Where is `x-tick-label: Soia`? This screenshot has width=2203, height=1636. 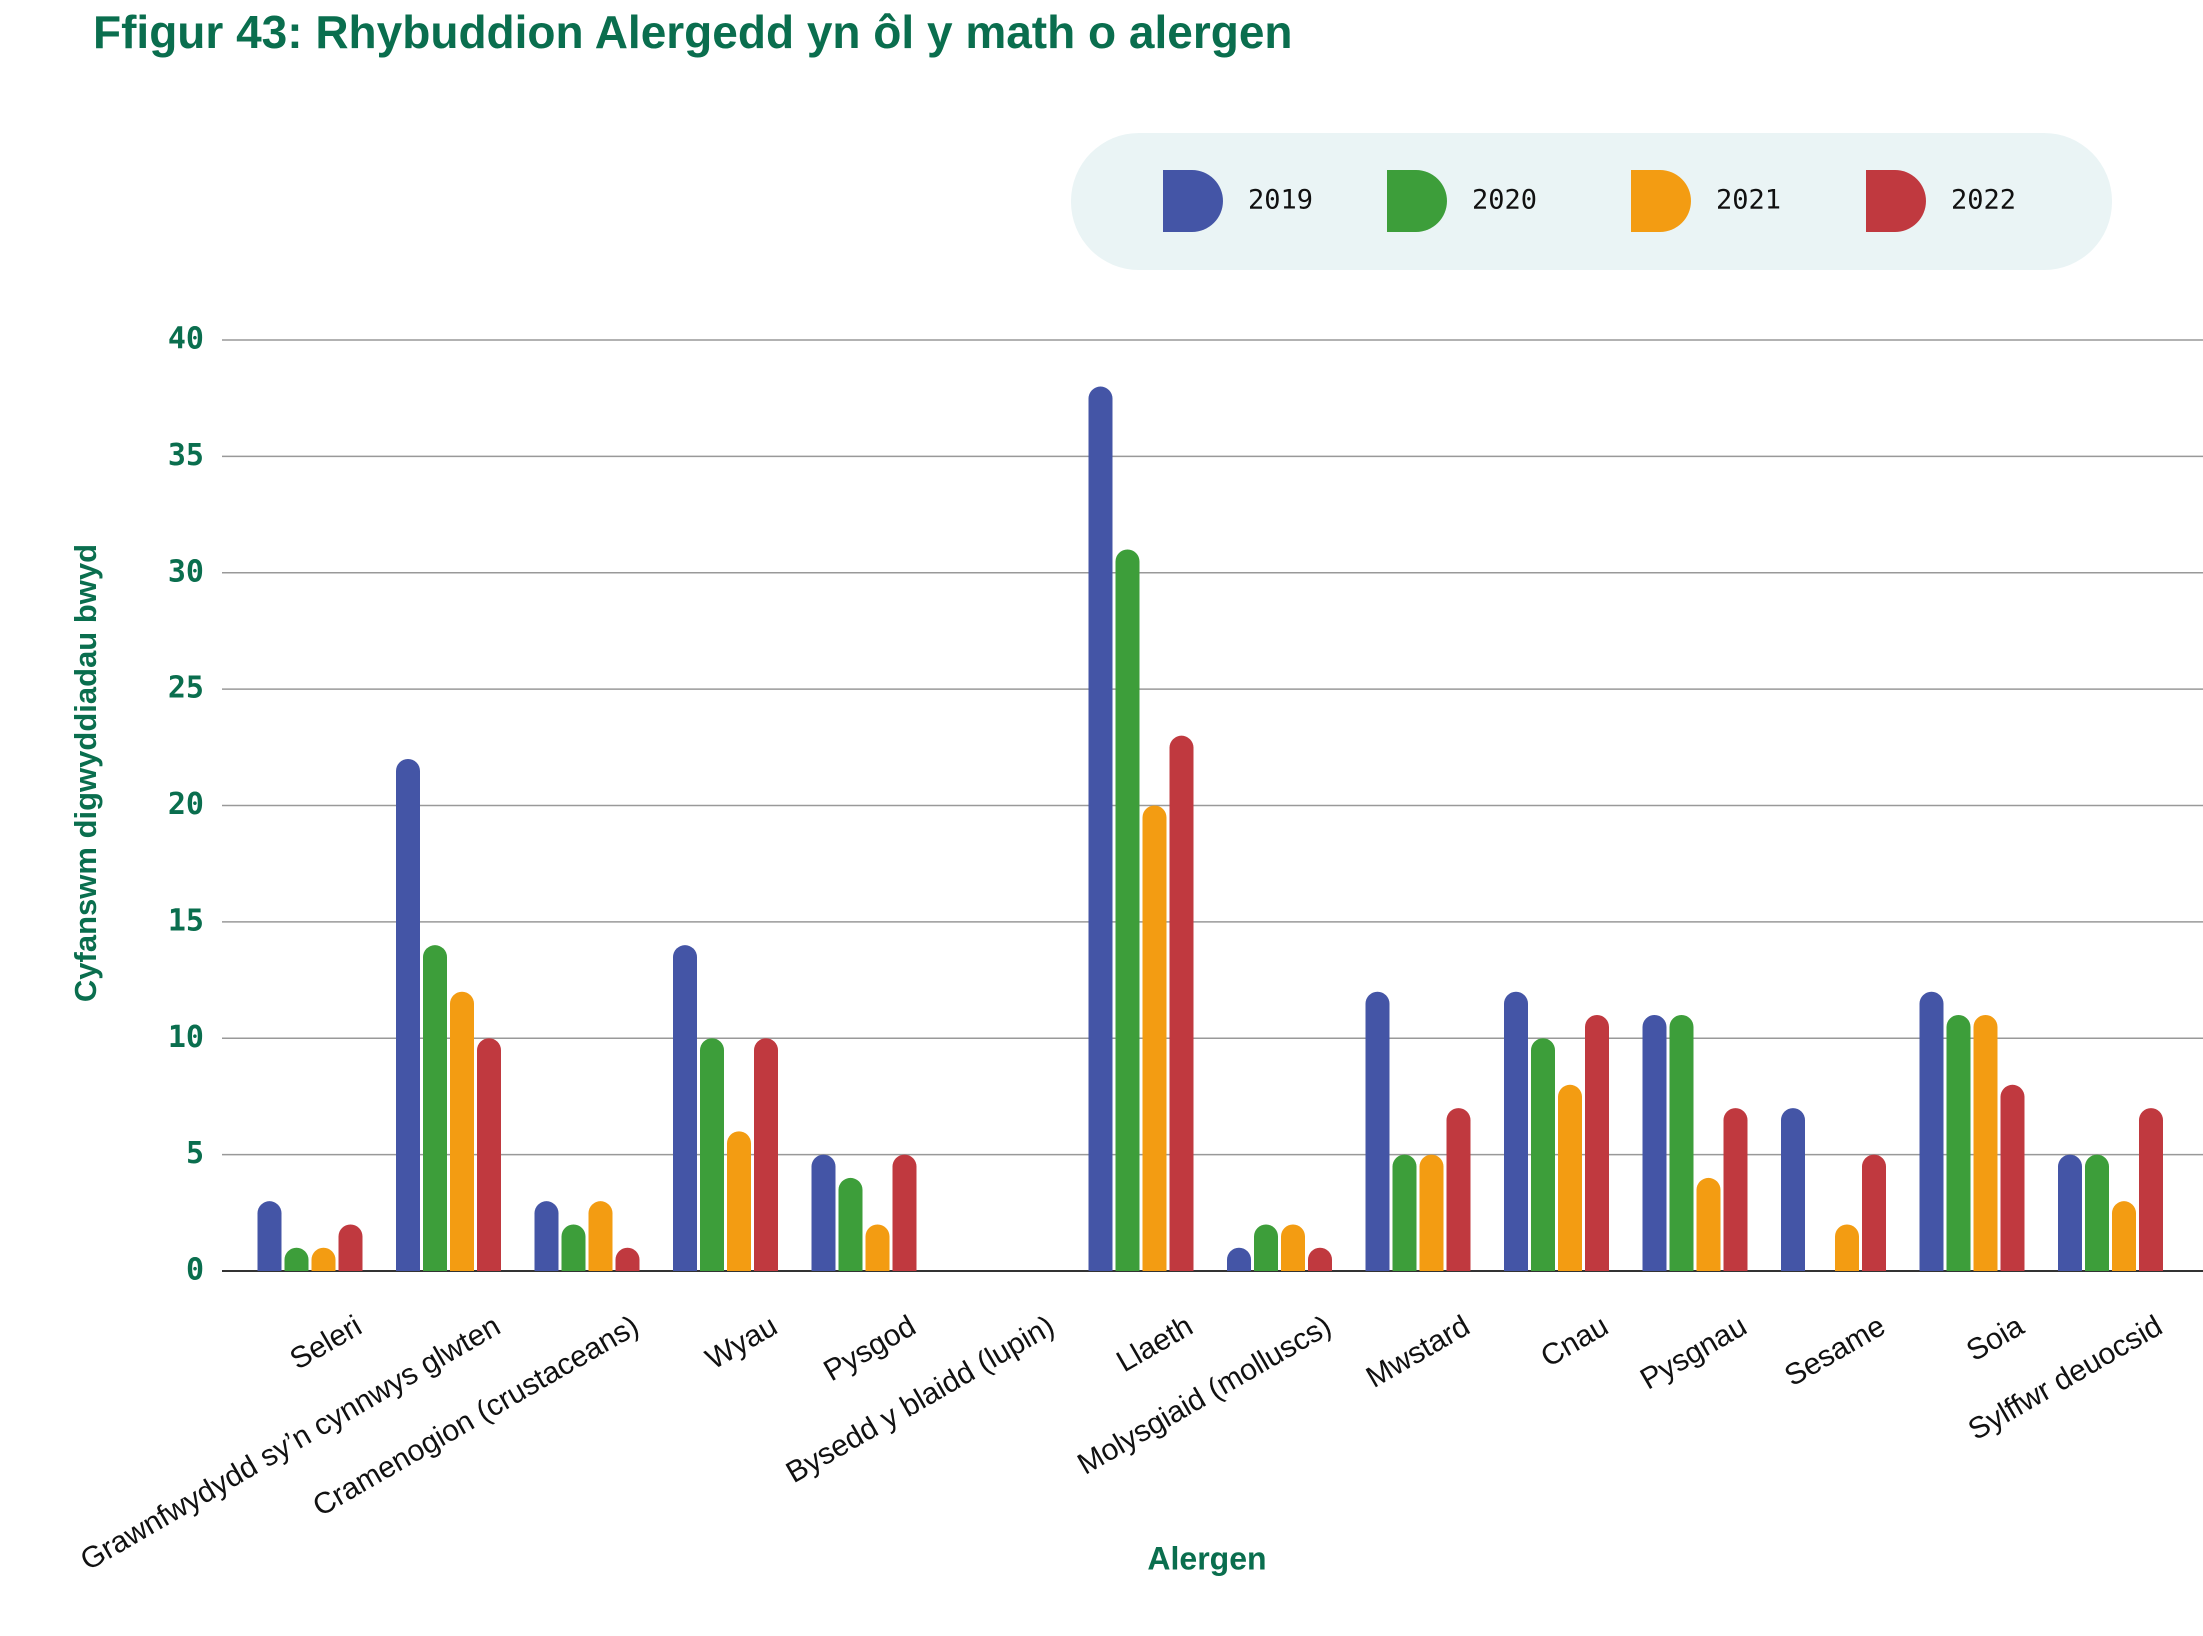 x-tick-label: Soia is located at coordinates (1995, 1338).